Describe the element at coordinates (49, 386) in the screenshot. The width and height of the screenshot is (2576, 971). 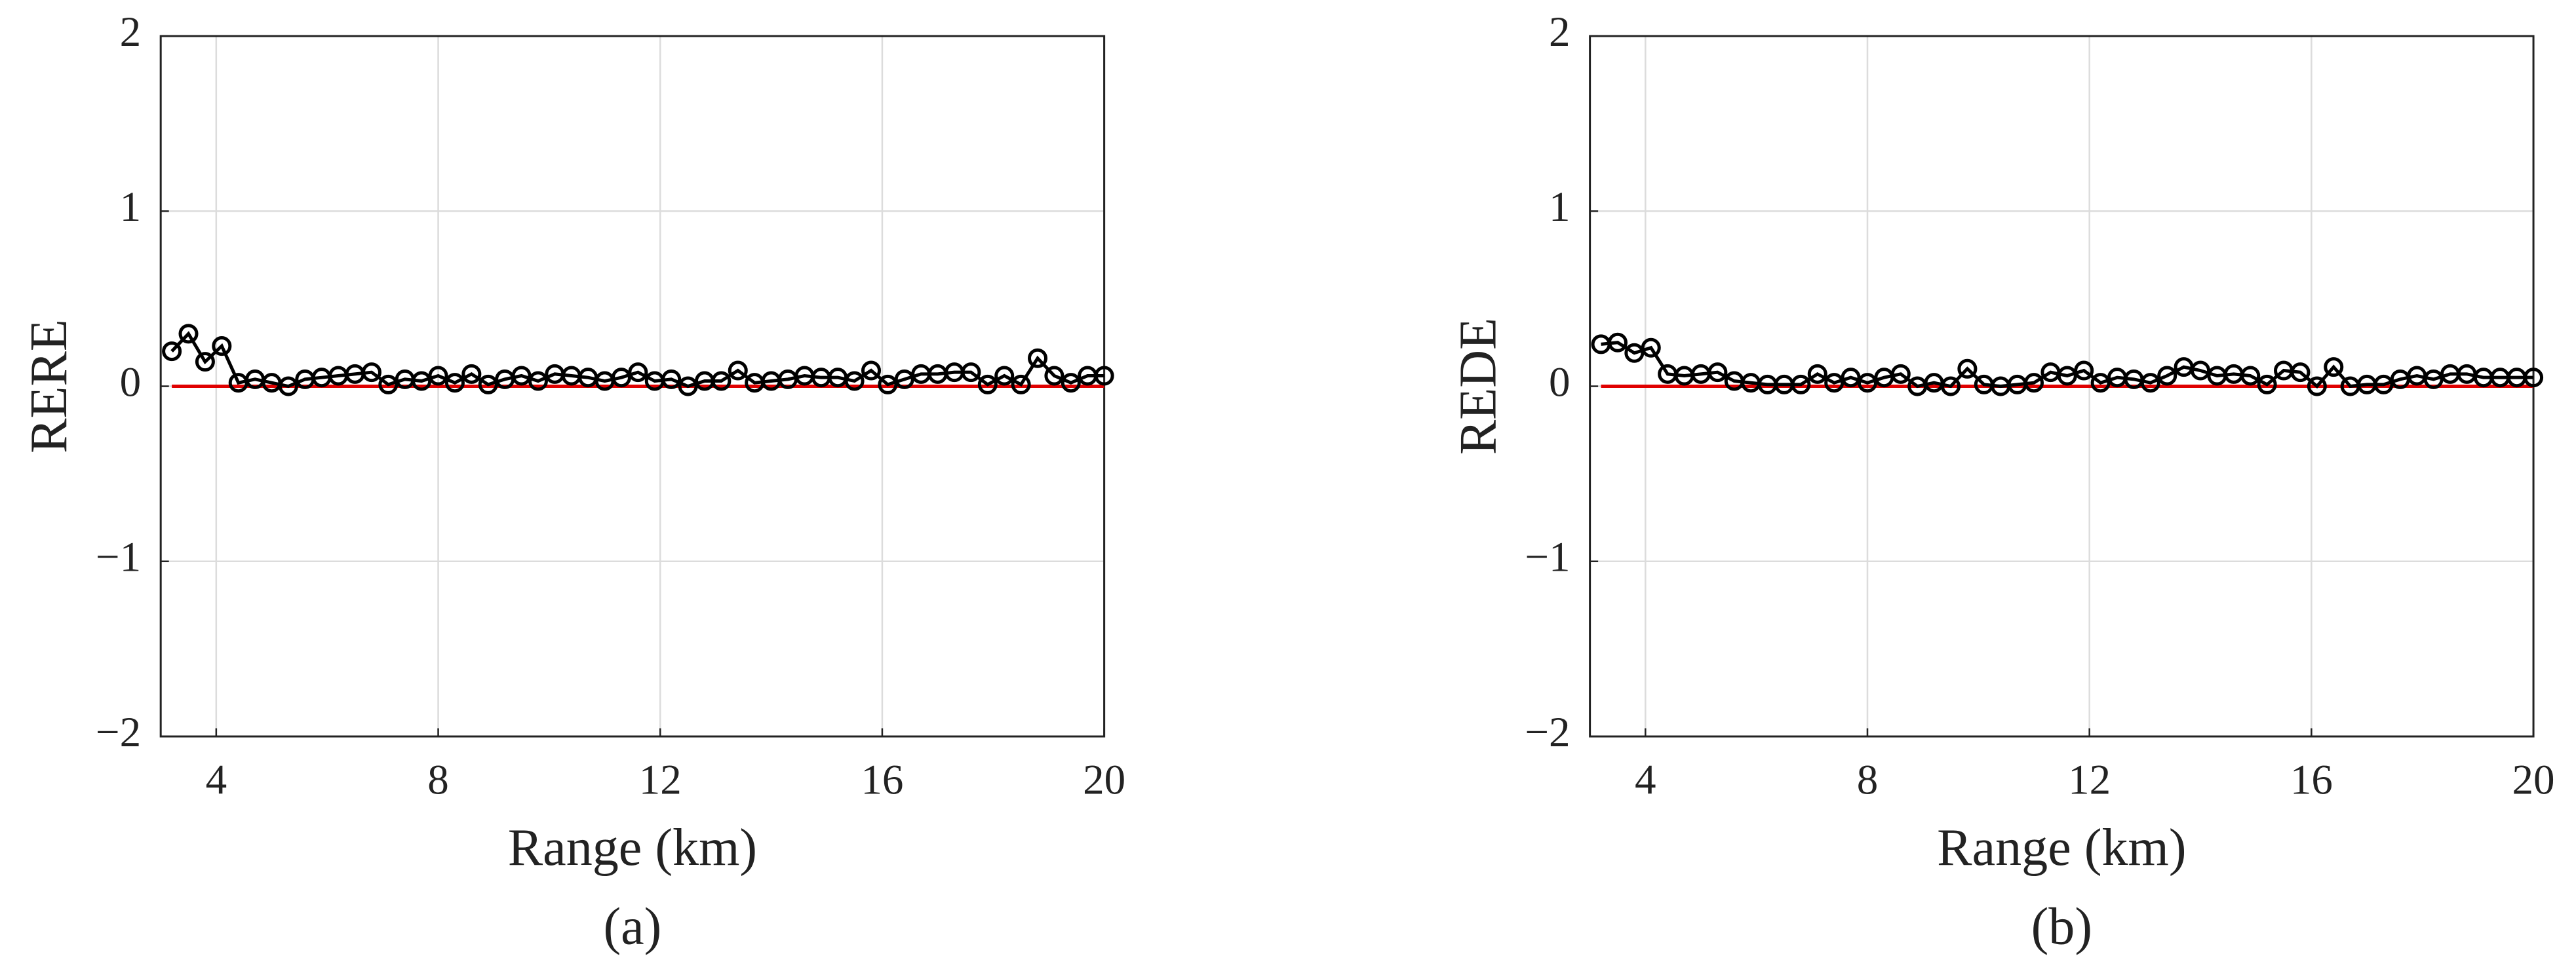
I see `y-axis-label: RERE` at that location.